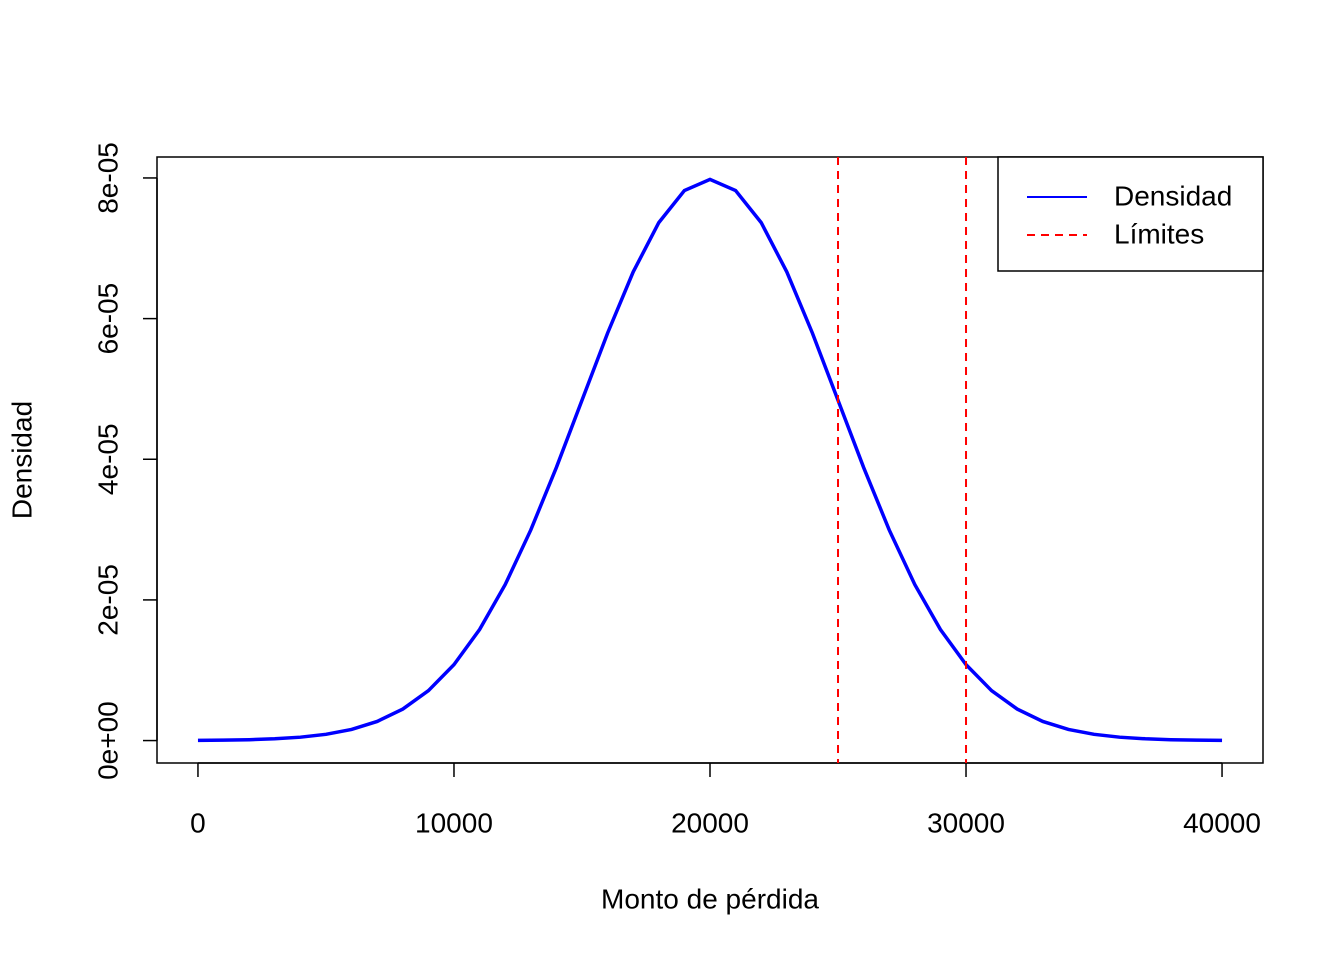  I want to click on legend-label: Densidad, so click(1173, 195).